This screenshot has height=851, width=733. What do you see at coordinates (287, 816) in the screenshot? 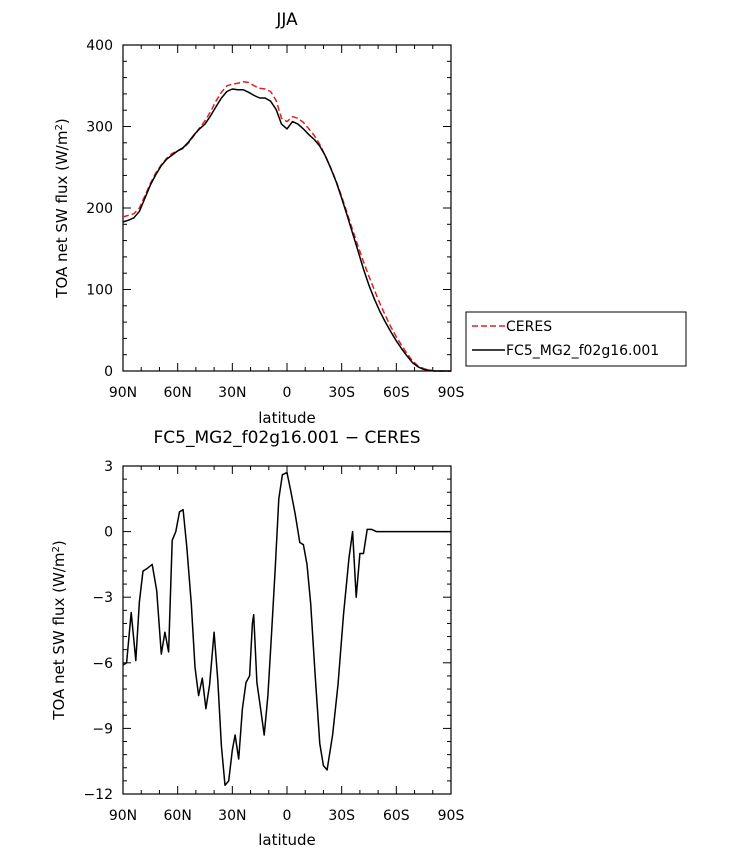
I see `bottom-x-tick-label: 0` at bounding box center [287, 816].